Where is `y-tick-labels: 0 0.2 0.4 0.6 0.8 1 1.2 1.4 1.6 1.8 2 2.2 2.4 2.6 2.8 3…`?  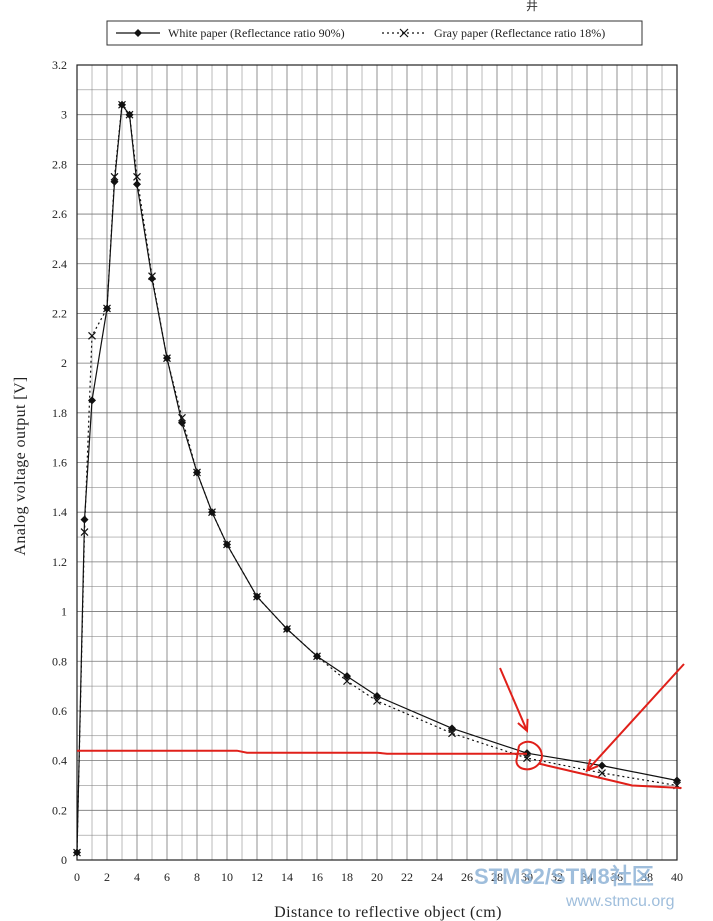 y-tick-labels: 0 0.2 0.4 0.6 0.8 1 1.2 1.4 1.6 1.8 2 2.2 2.4 2.6 2.8 3… is located at coordinates (59, 462).